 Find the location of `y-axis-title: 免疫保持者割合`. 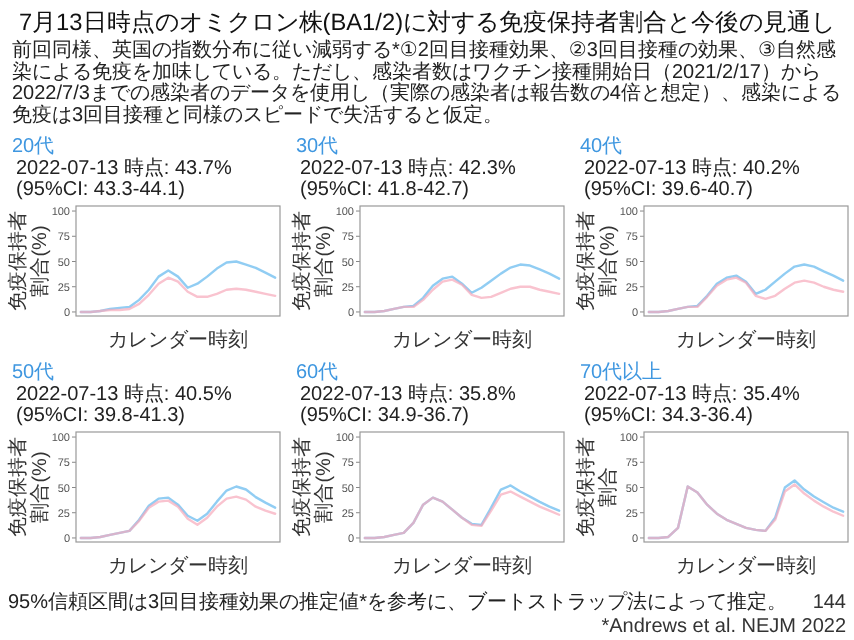

y-axis-title: 免疫保持者割合 is located at coordinates (597, 487).